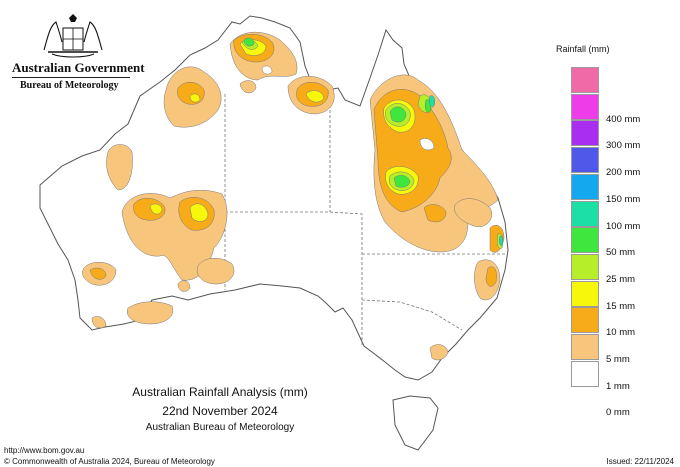  I want to click on tasmania, so click(415, 423).